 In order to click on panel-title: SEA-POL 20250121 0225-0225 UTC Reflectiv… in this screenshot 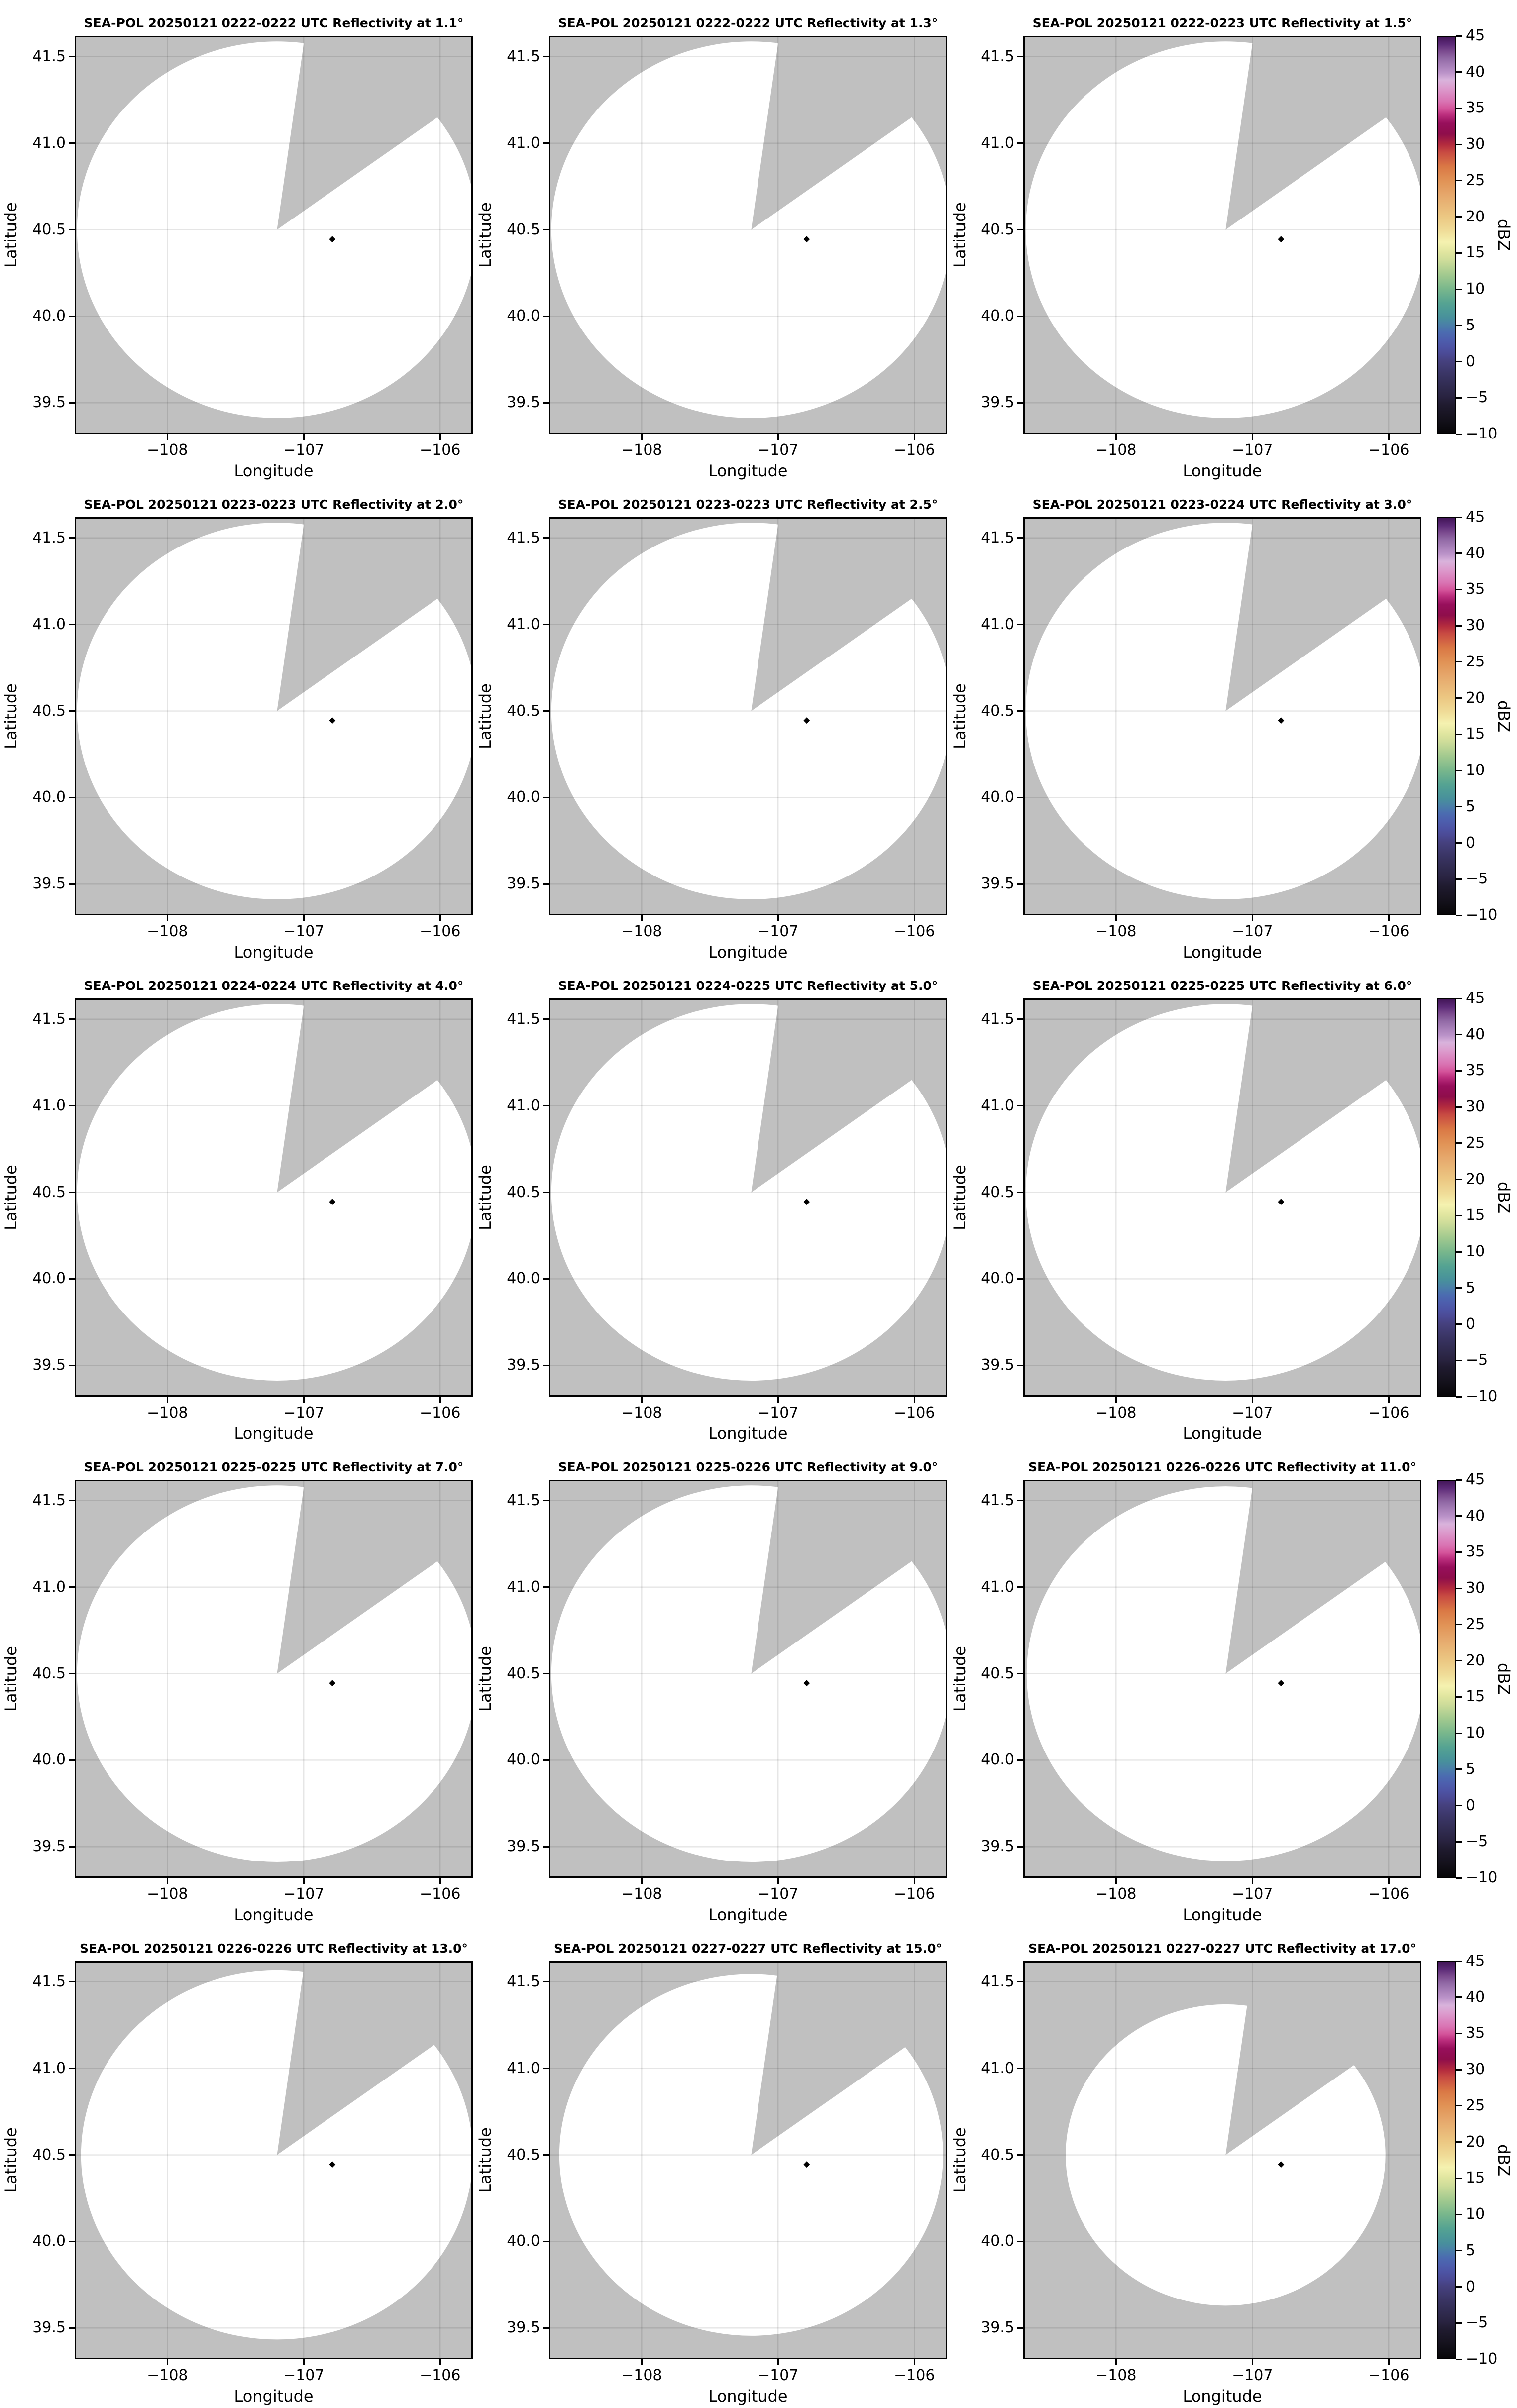, I will do `click(1222, 986)`.